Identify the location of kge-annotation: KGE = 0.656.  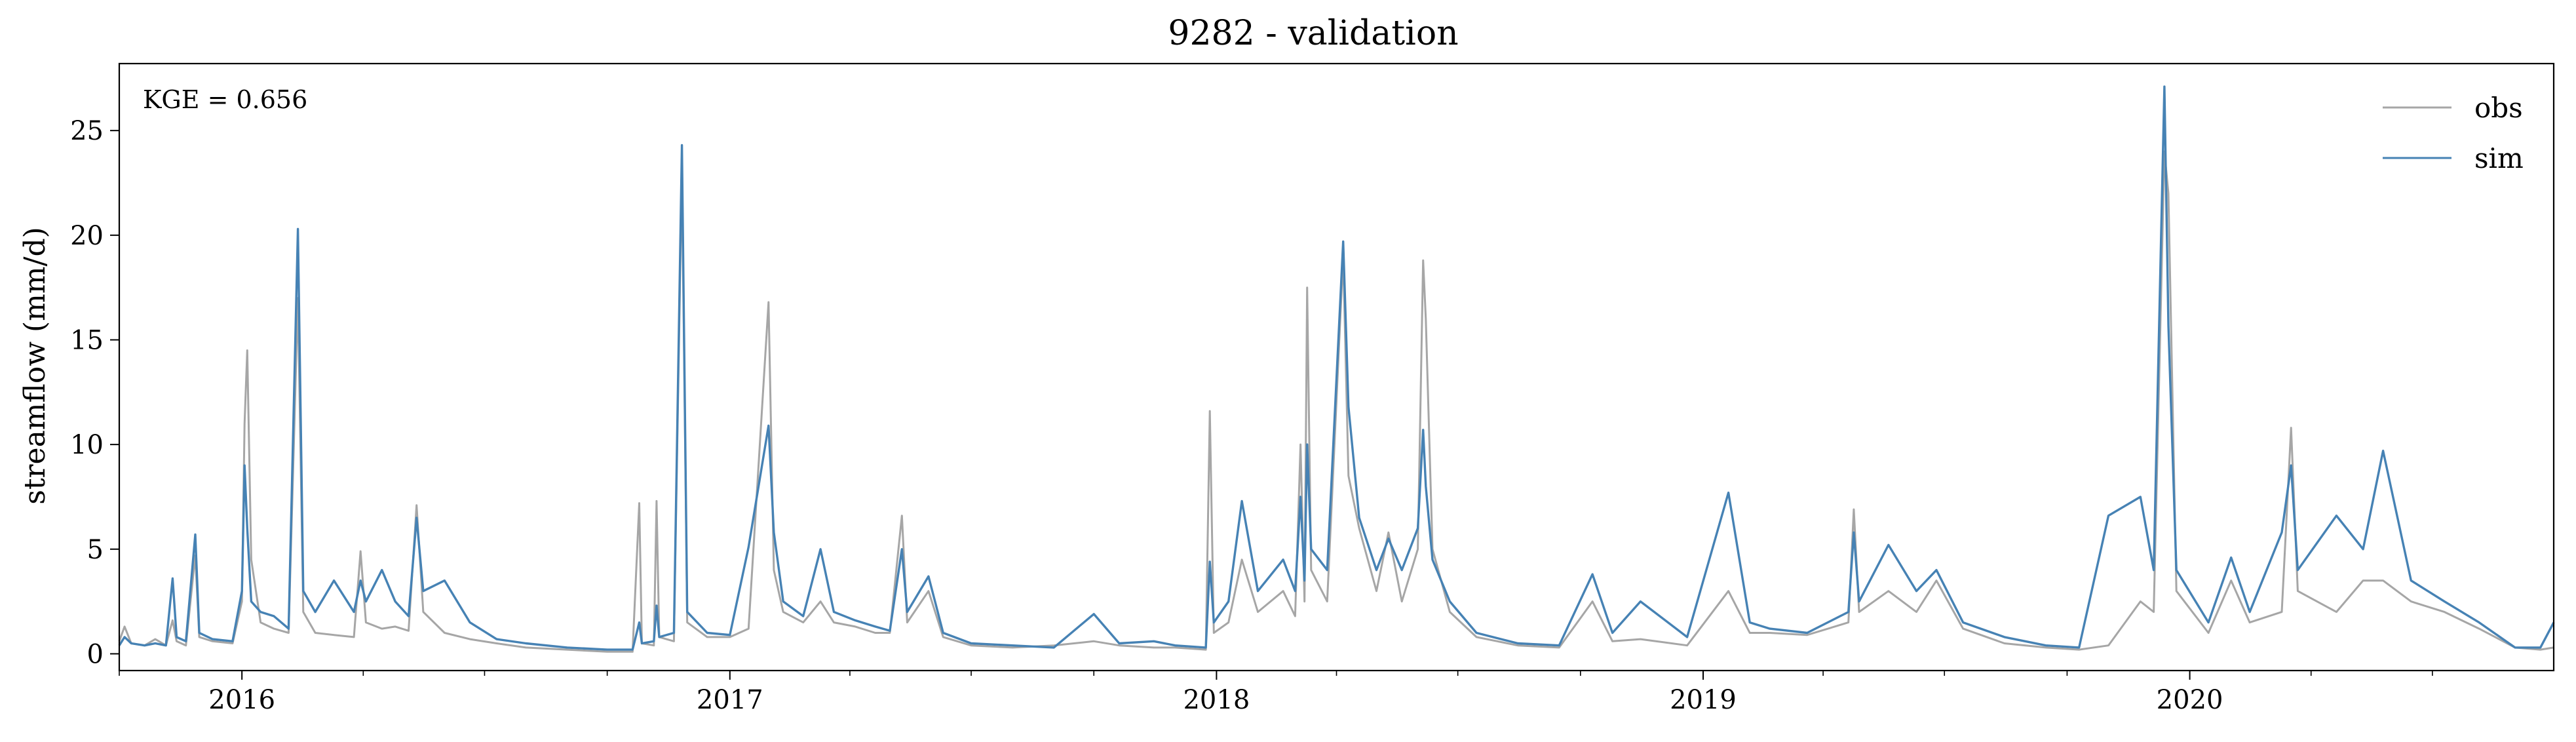
(225, 99).